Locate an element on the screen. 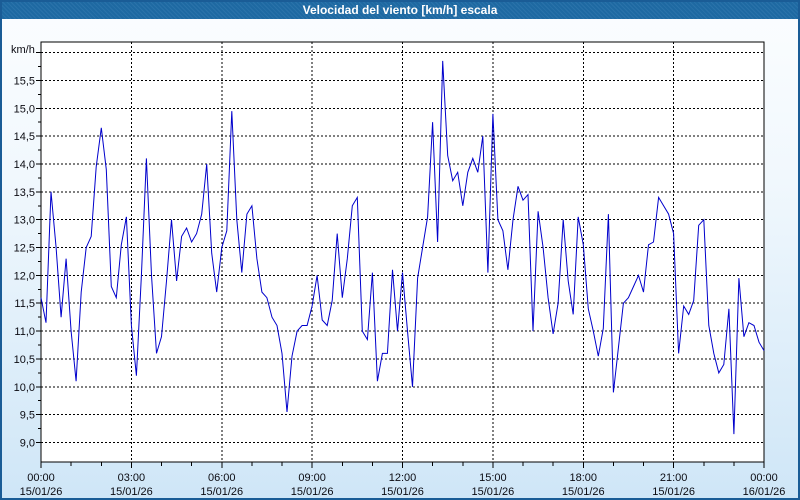 The height and width of the screenshot is (500, 800). y-tick-label: 13,5 is located at coordinates (24, 193).